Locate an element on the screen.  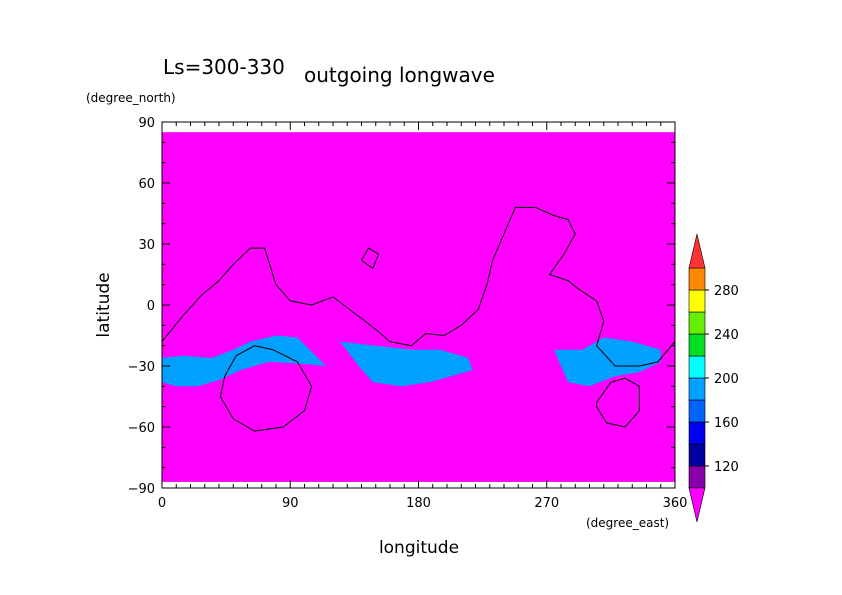
colorbar-tick-label: 160 is located at coordinates (726, 423).